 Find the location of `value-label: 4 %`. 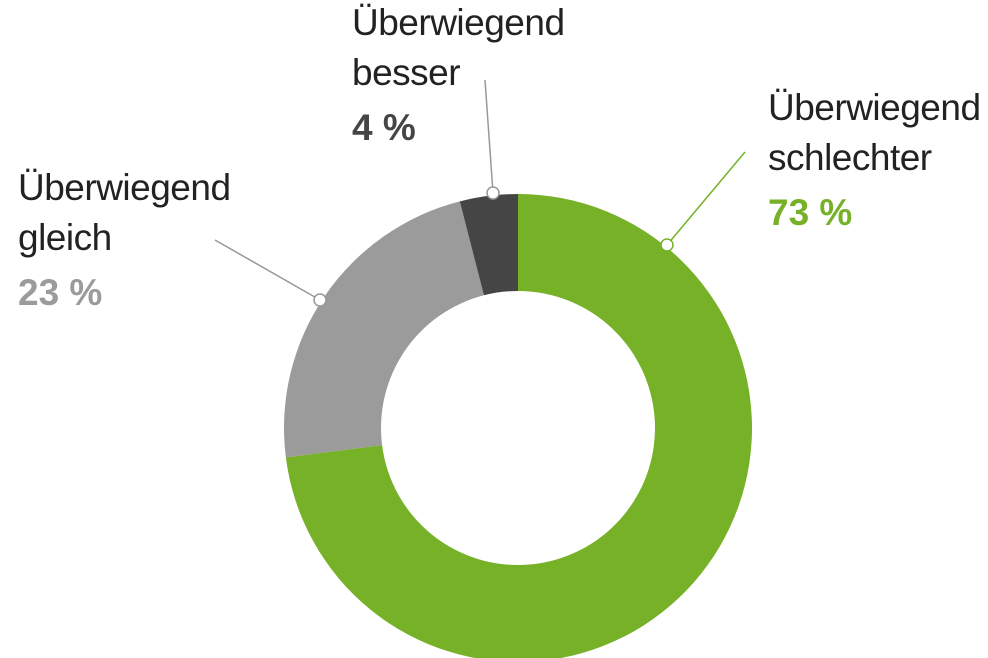

value-label: 4 % is located at coordinates (384, 127).